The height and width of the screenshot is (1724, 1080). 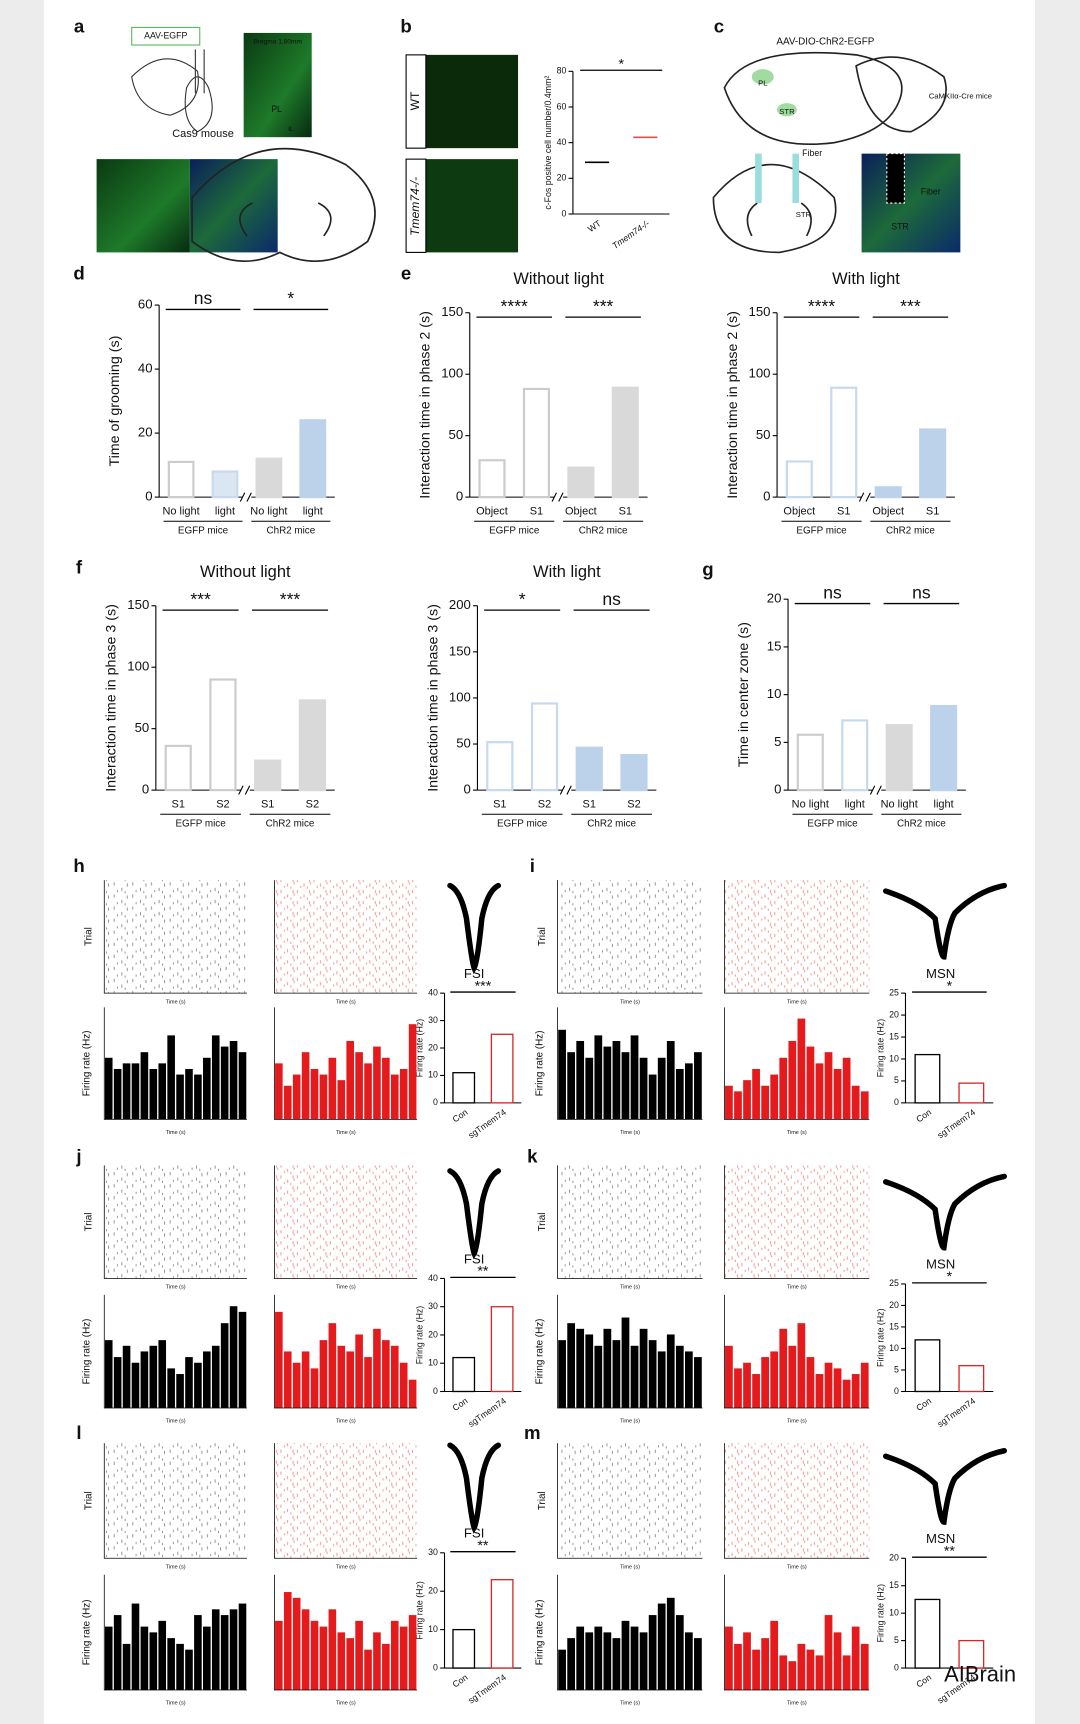 I want to click on panel-letter: k, so click(x=532, y=1156).